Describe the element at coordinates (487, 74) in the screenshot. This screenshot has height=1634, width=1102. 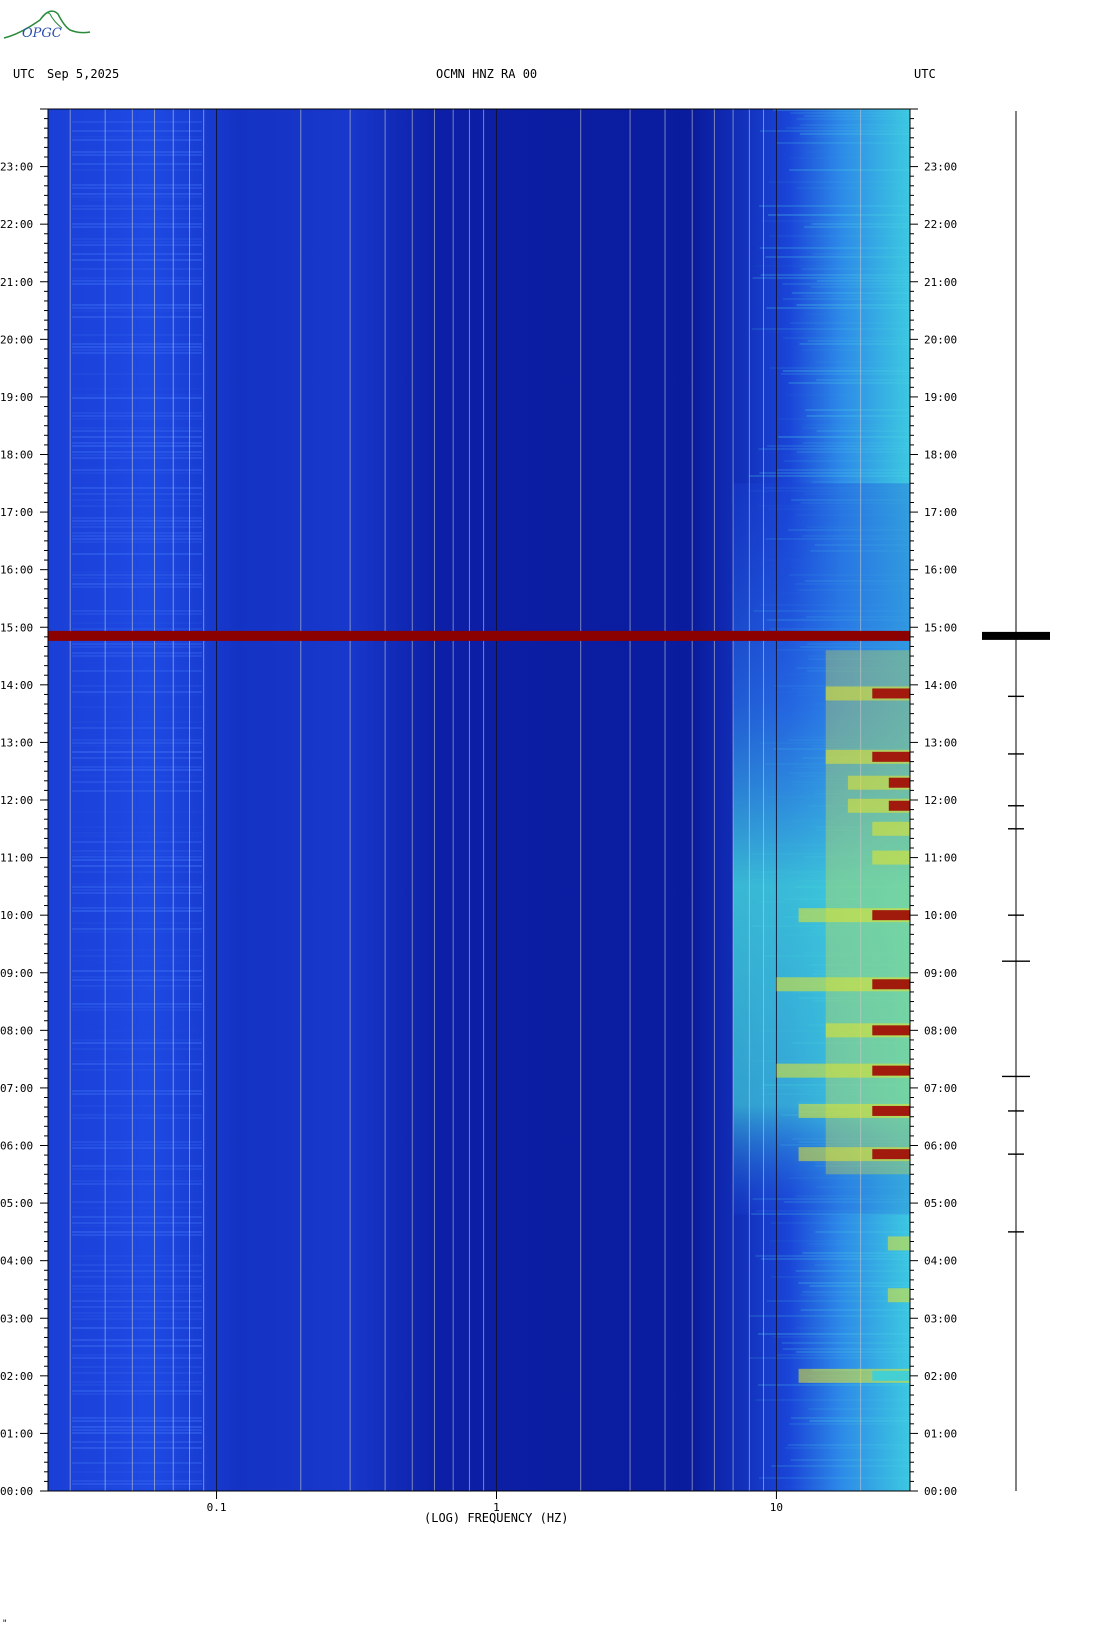
I see `station-title: OCMN HNZ RA 00` at that location.